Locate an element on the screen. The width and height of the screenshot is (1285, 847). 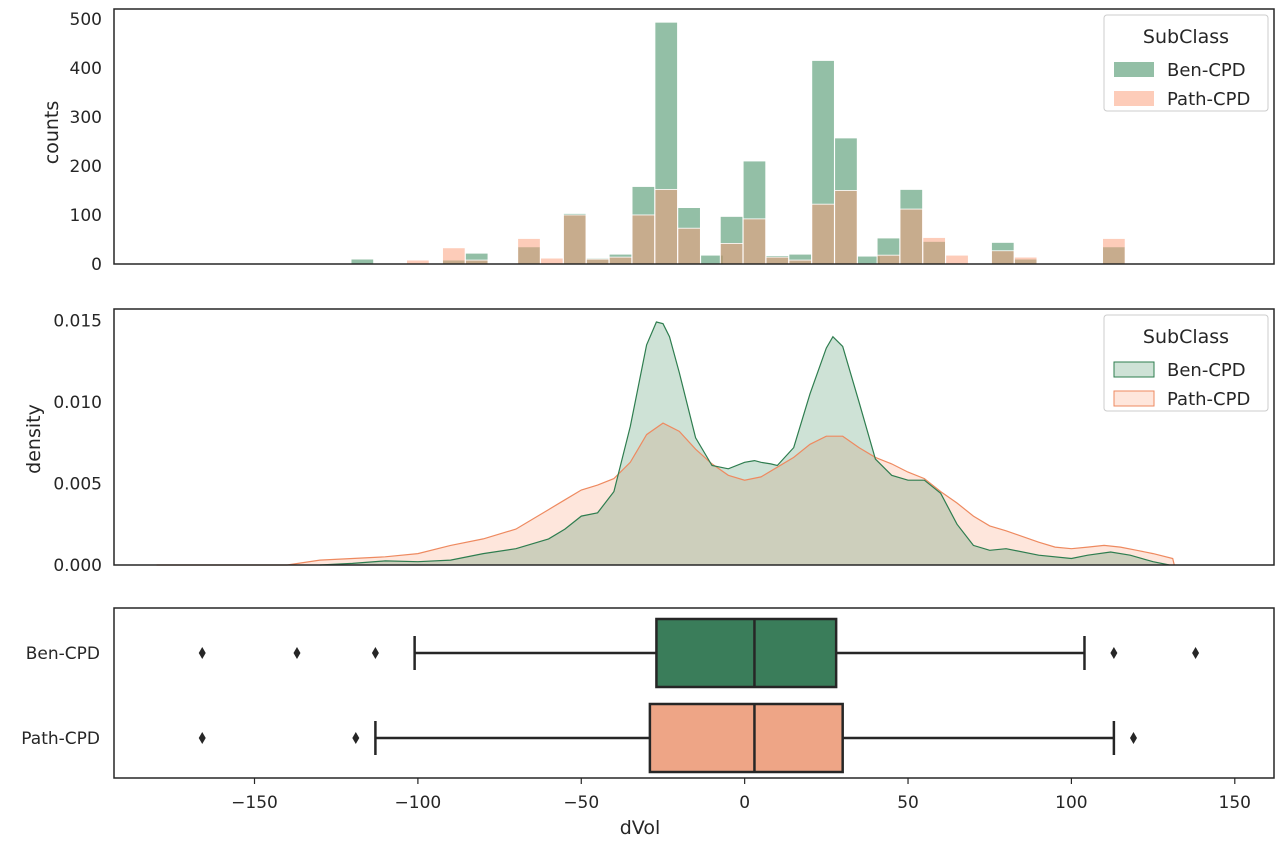
density-legend-swatch-path is located at coordinates (1134, 398).